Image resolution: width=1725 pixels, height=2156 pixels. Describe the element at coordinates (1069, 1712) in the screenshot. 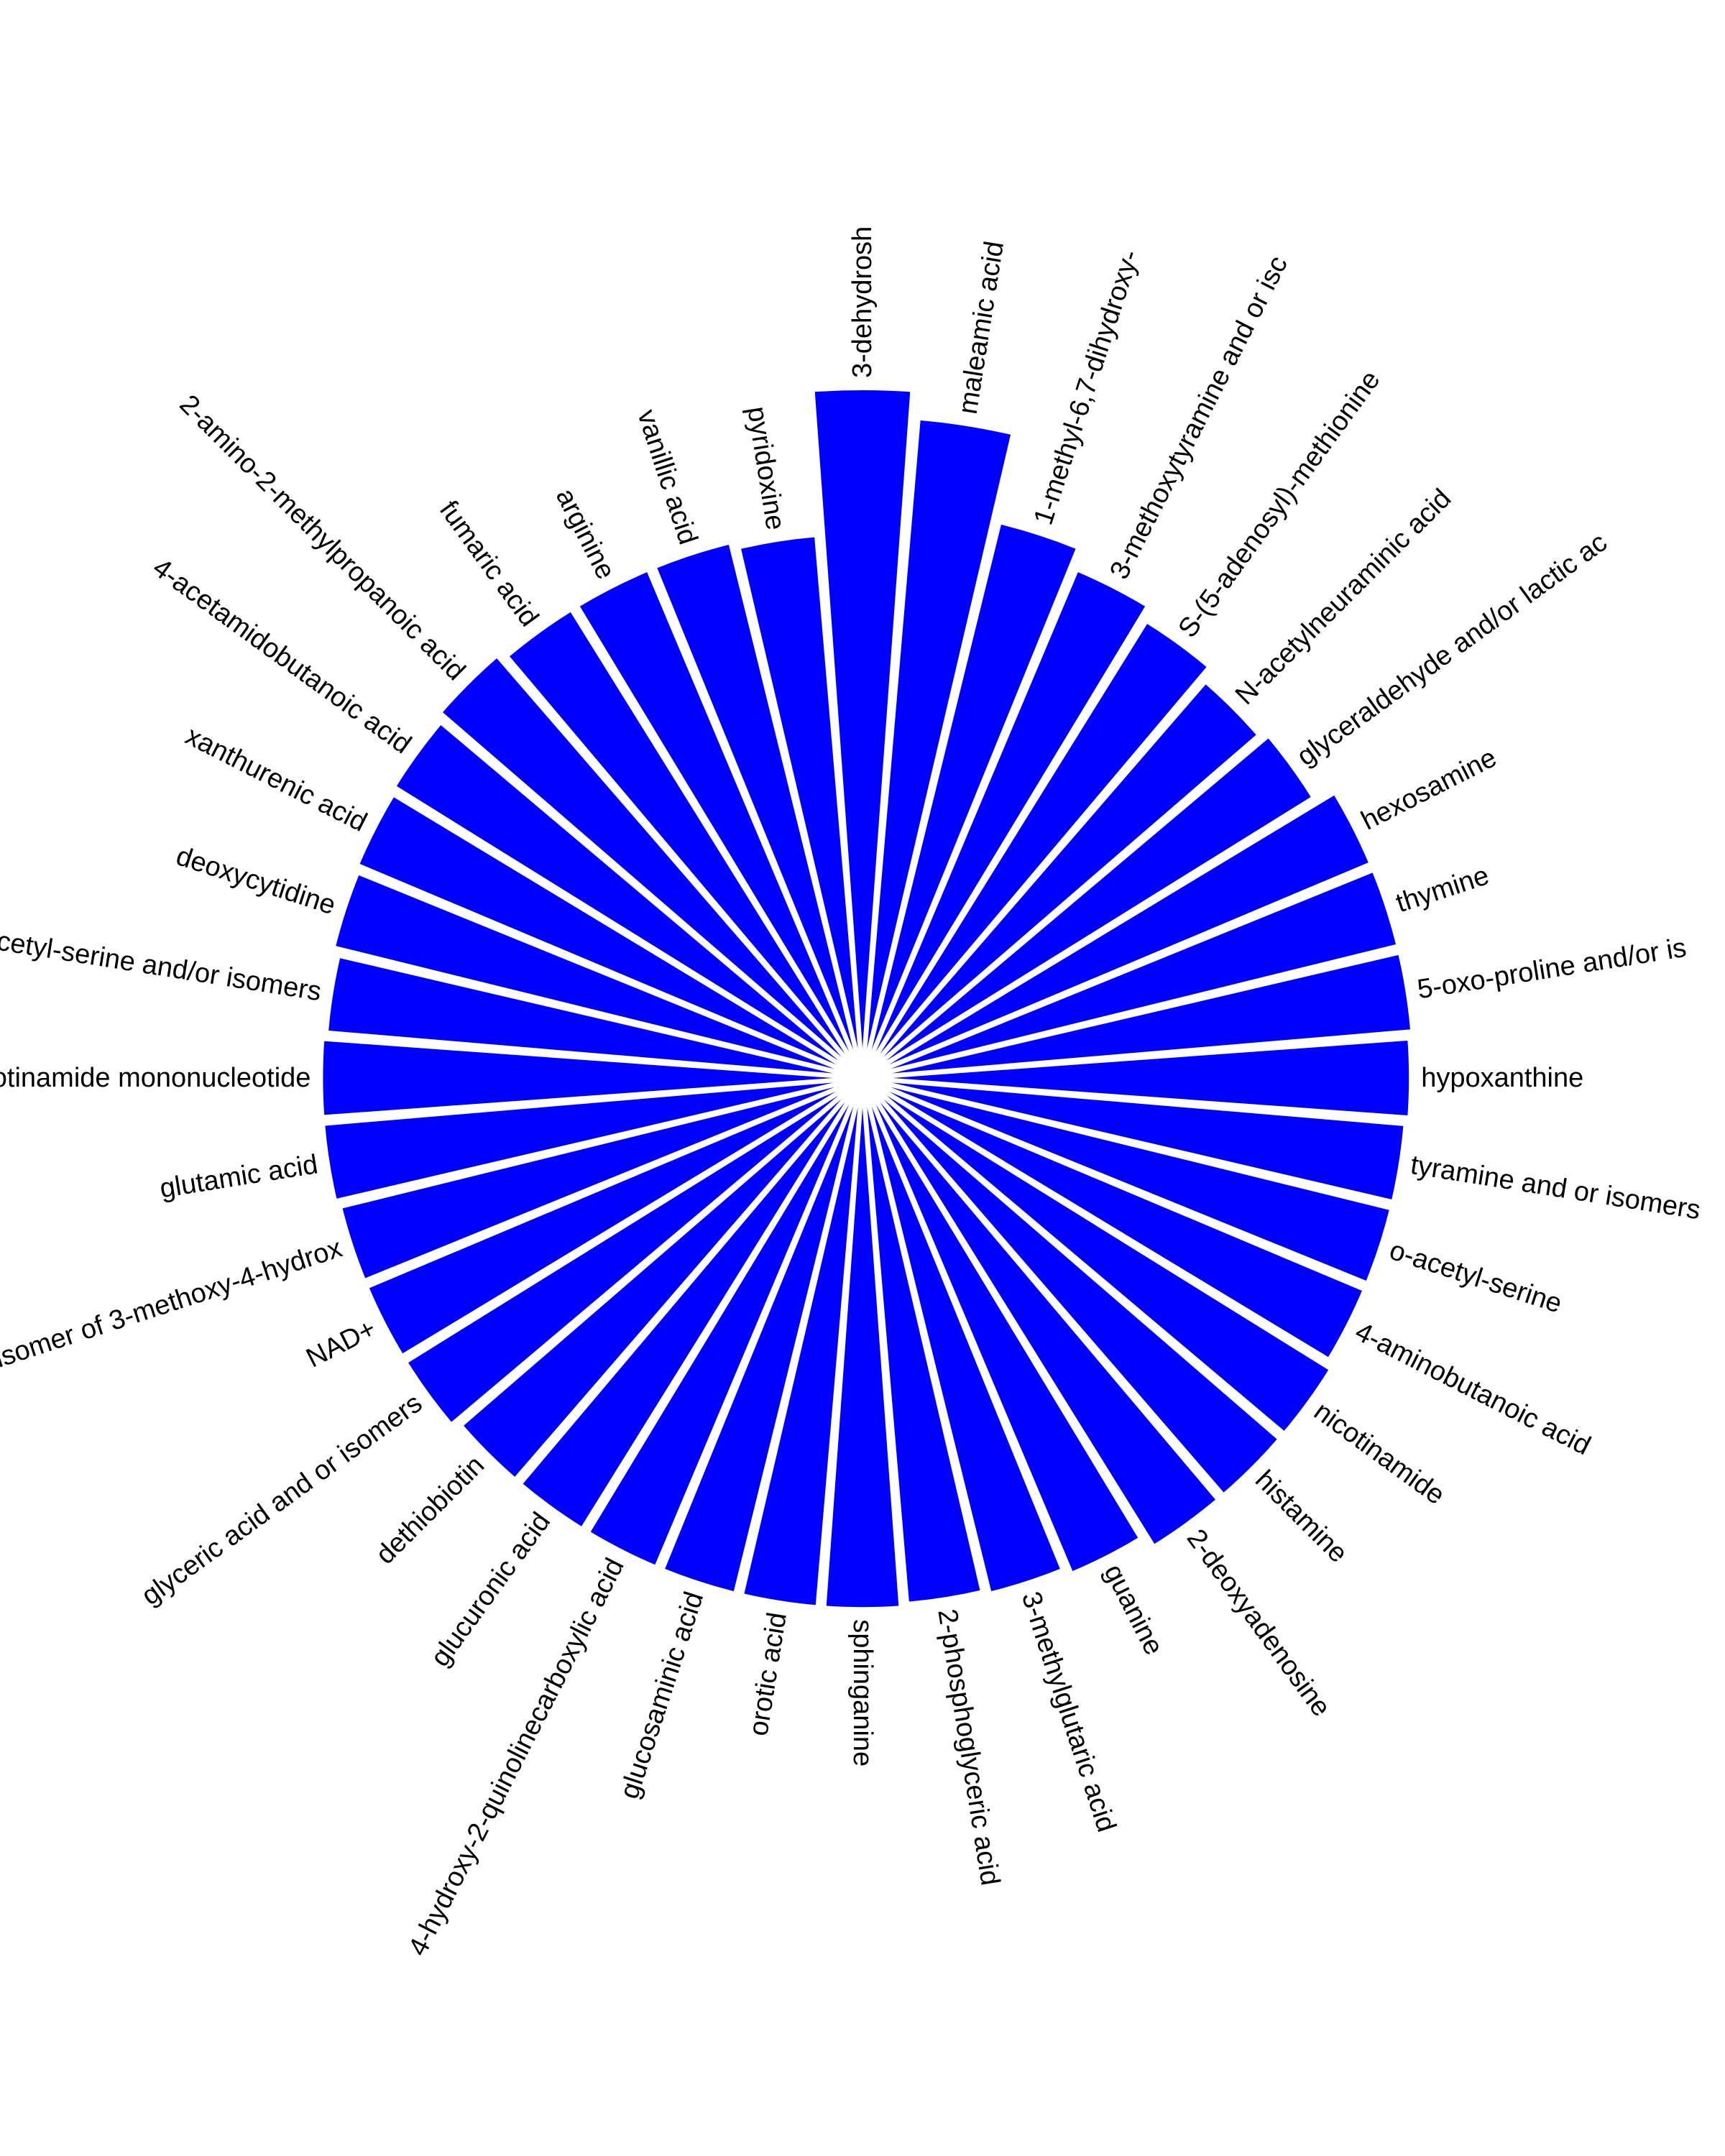

I see `bar-label-18: 3-methylglutaric acid` at that location.